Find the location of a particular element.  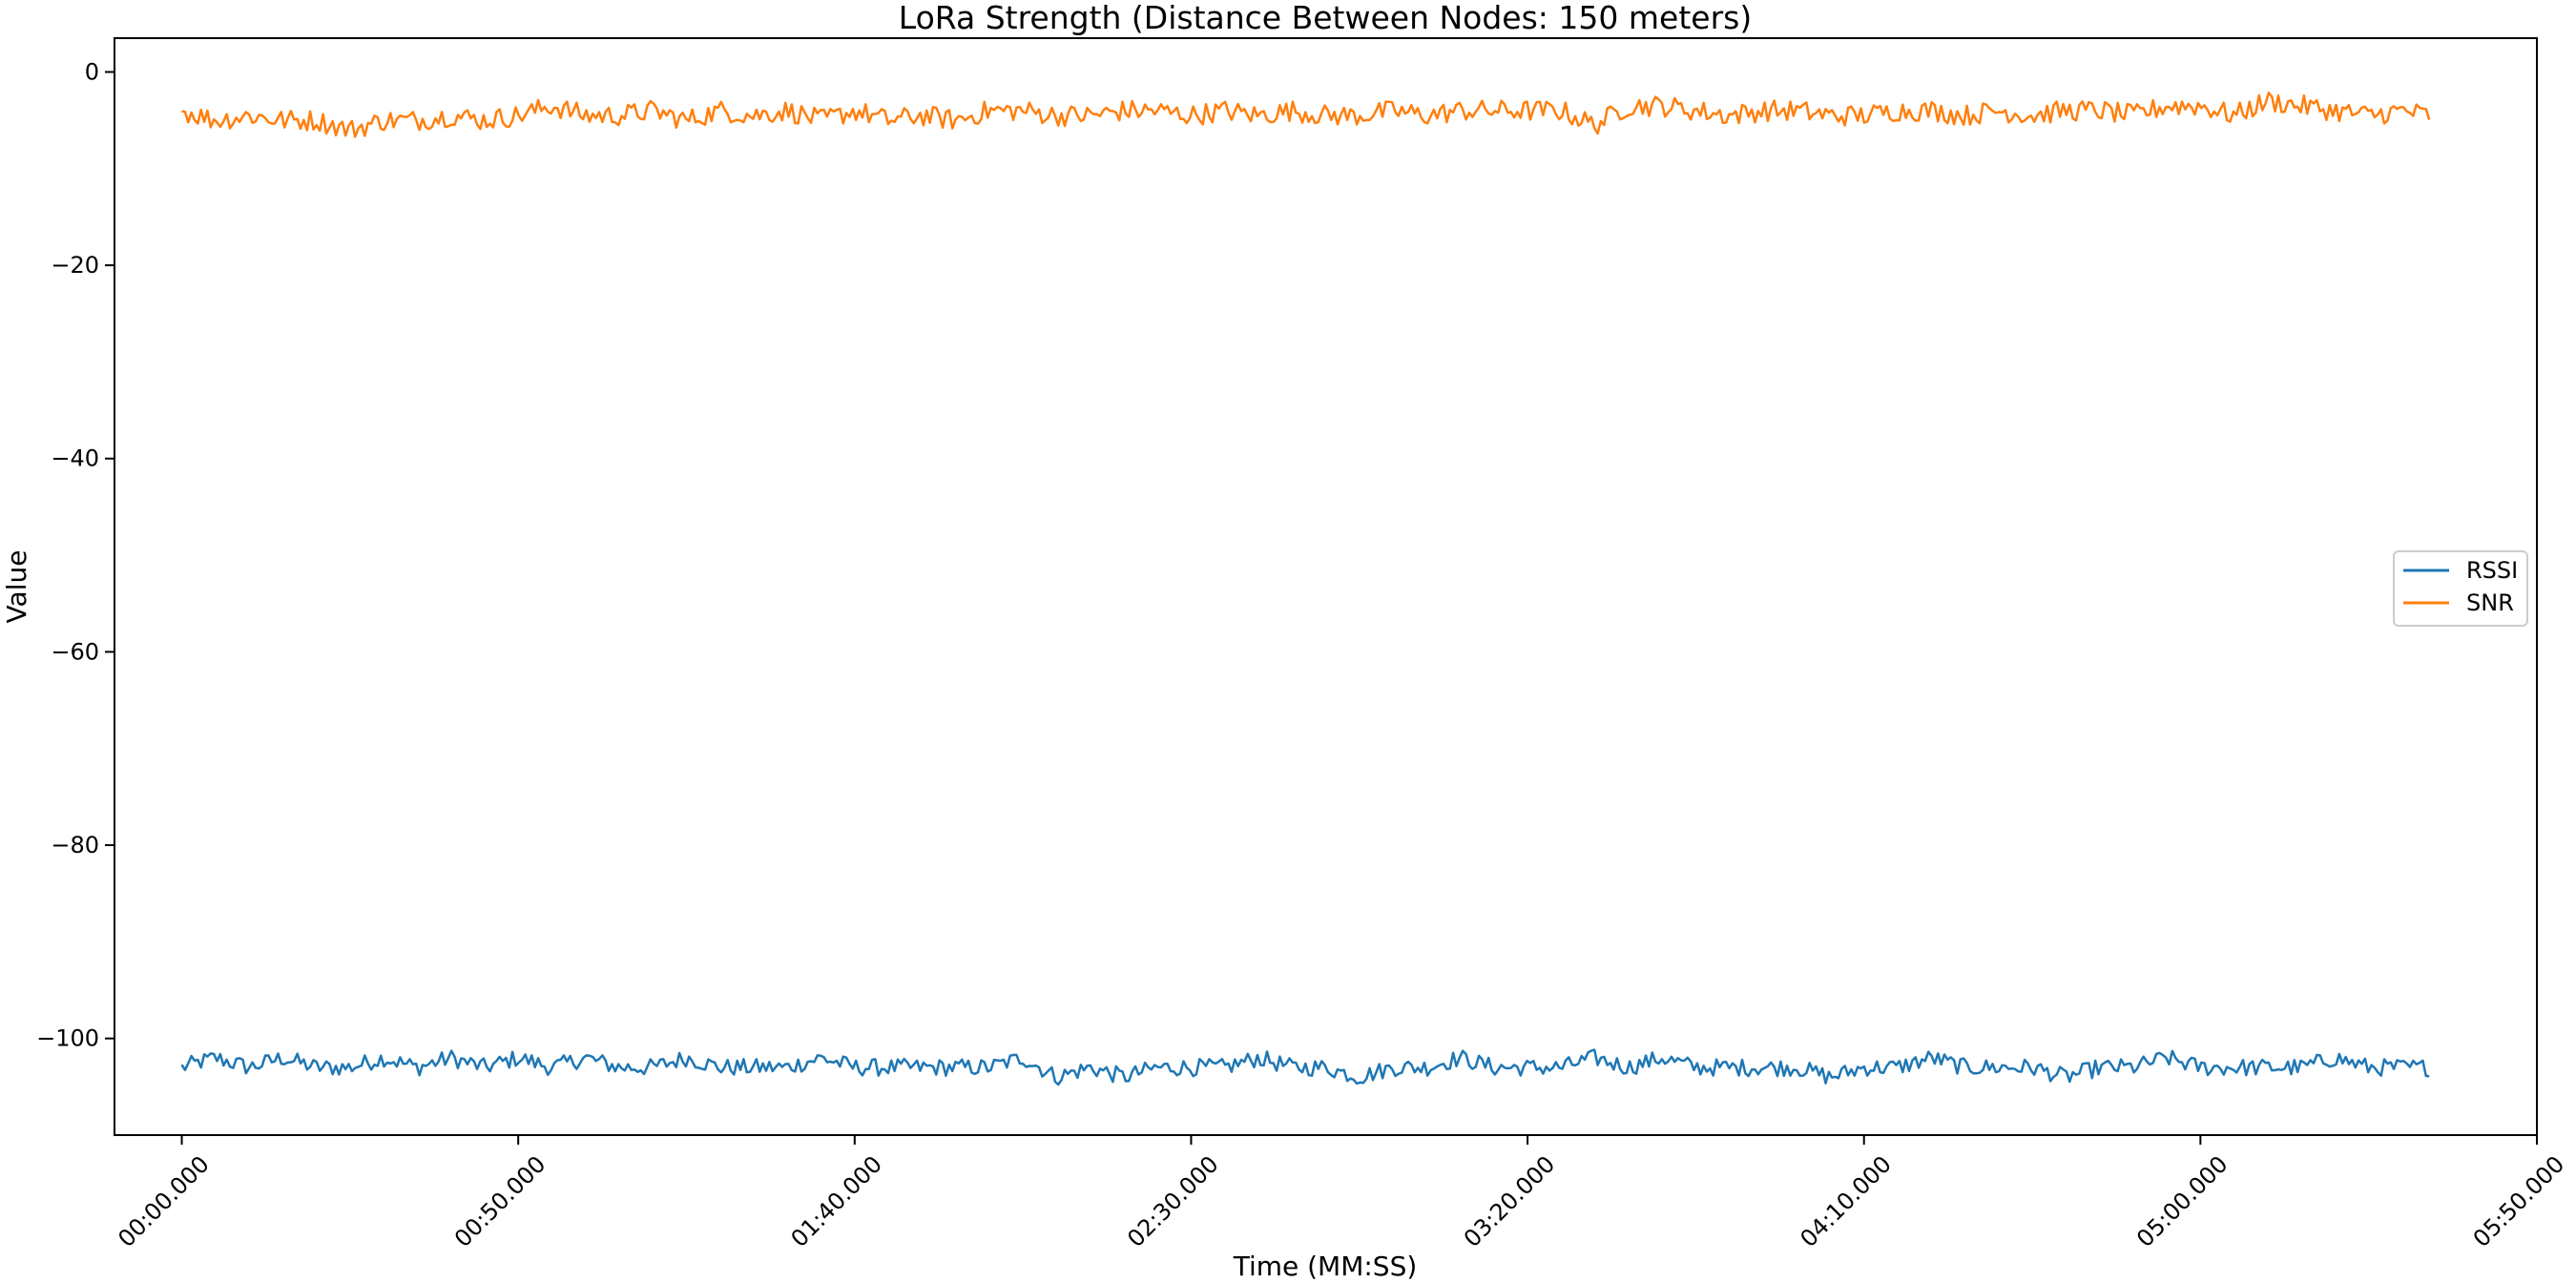

y-axis-label: Value is located at coordinates (16, 587).